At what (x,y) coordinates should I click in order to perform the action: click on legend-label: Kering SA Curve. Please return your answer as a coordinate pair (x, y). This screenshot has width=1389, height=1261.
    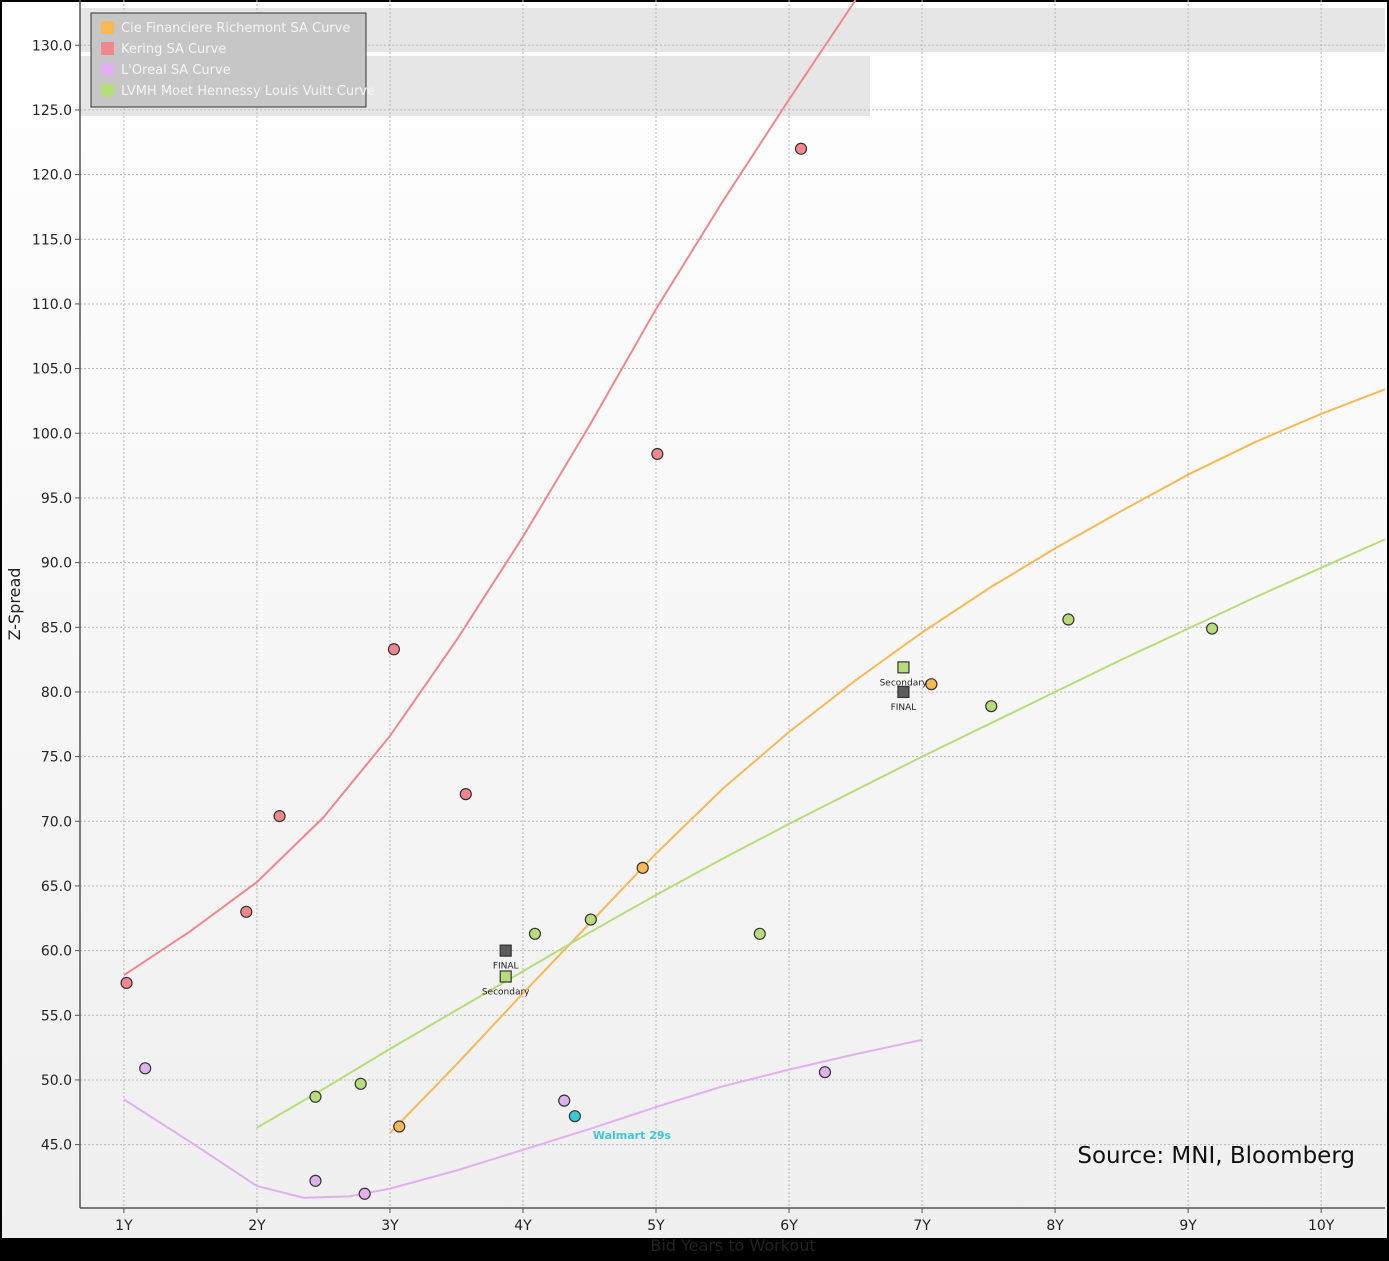
    Looking at the image, I should click on (173, 49).